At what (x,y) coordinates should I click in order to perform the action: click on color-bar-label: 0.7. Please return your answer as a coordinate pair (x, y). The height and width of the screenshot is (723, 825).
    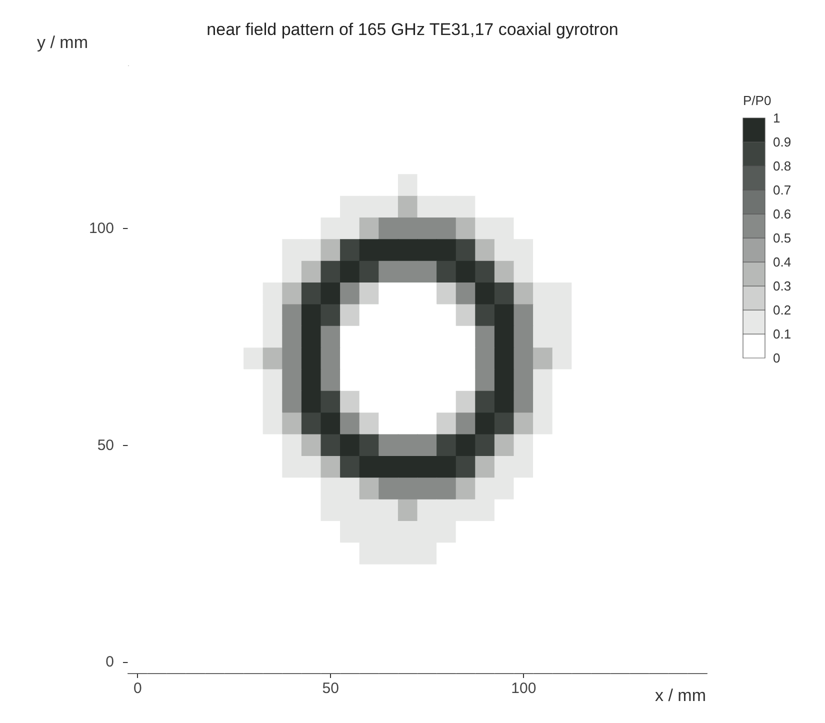
    Looking at the image, I should click on (782, 190).